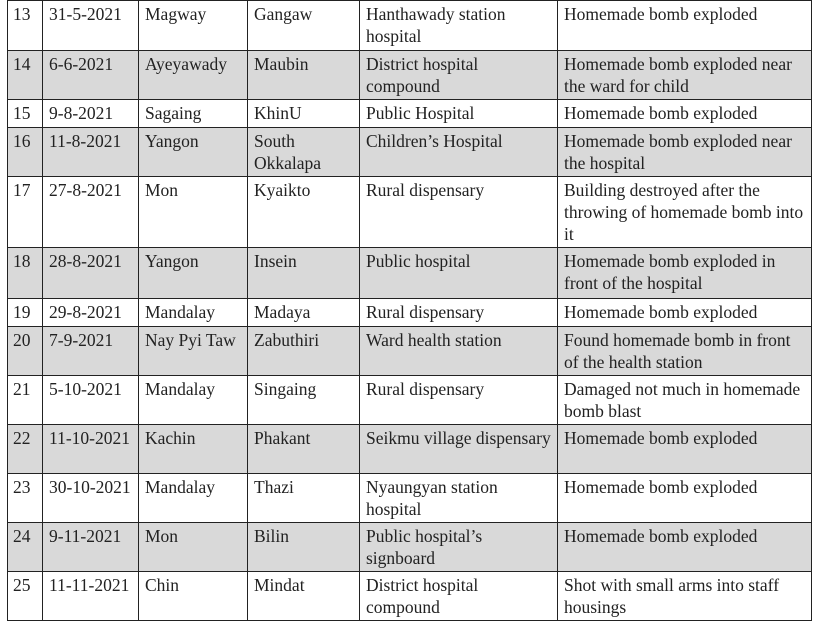 This screenshot has height=626, width=815. Describe the element at coordinates (25, 498) in the screenshot. I see `cell-no: 23` at that location.